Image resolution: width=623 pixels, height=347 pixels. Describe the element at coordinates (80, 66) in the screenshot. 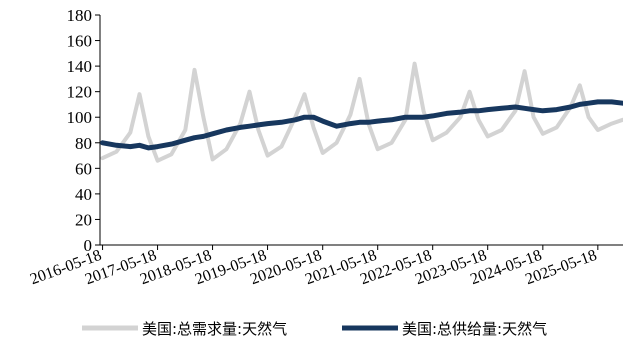

I see `y-tick-label: 140` at that location.